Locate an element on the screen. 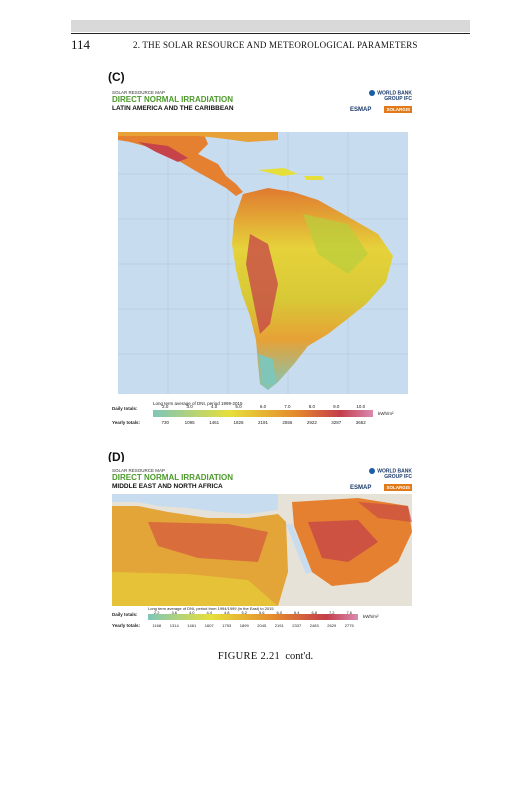 Image resolution: width=531 pixels, height=800 pixels. yearly-total-value: 1826 is located at coordinates (238, 422).